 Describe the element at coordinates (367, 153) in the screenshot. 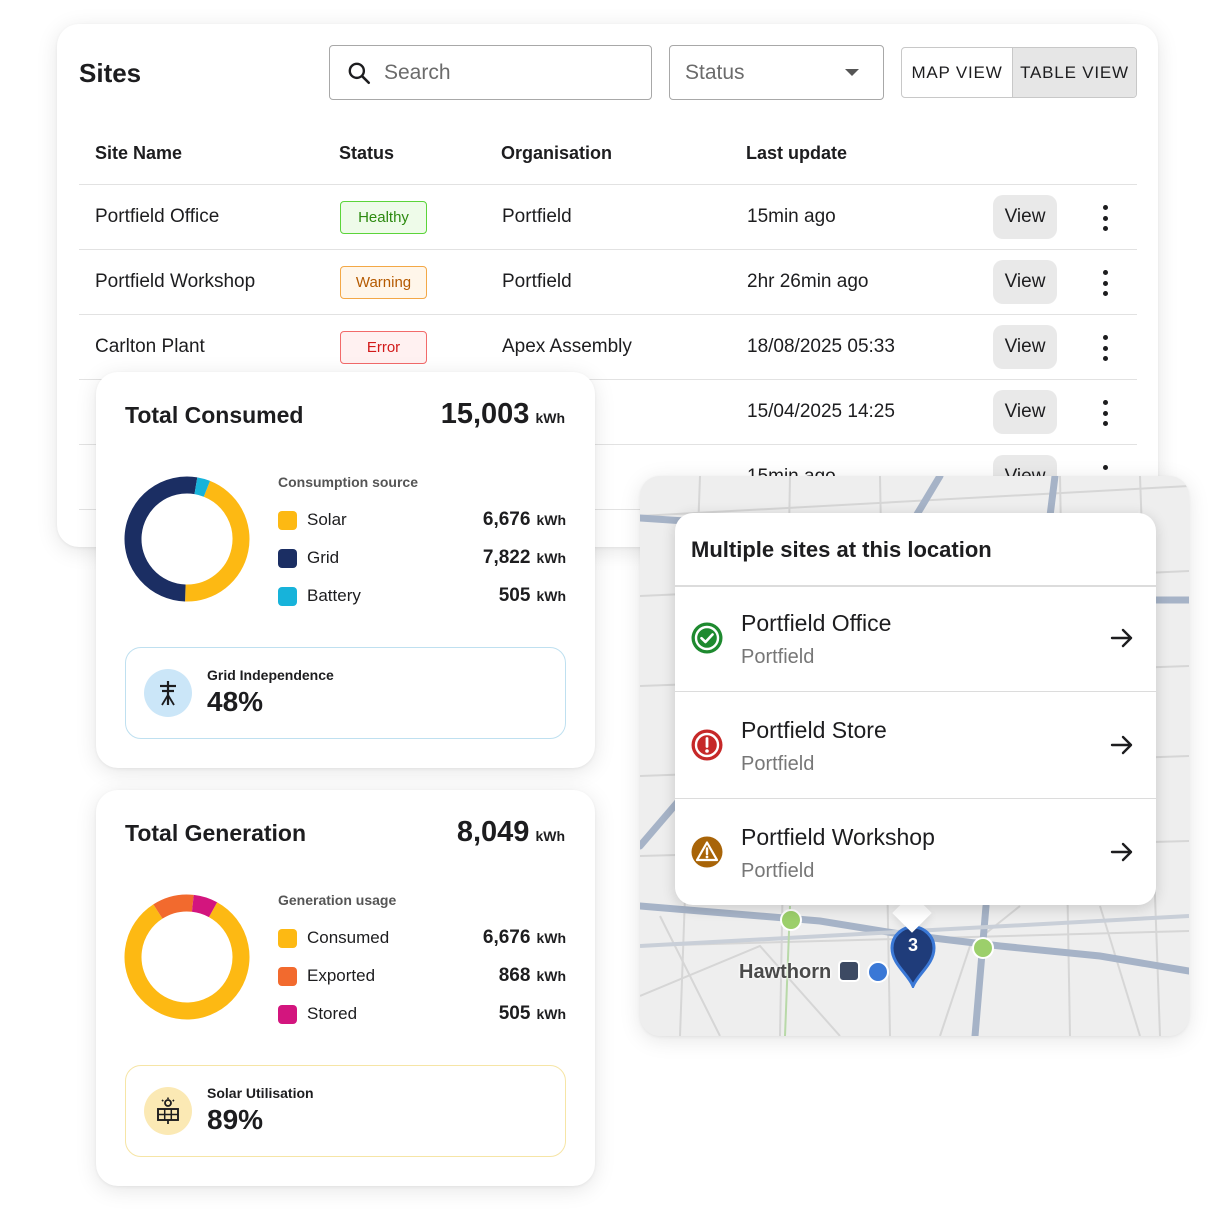

I see `column-header-status: Status` at that location.